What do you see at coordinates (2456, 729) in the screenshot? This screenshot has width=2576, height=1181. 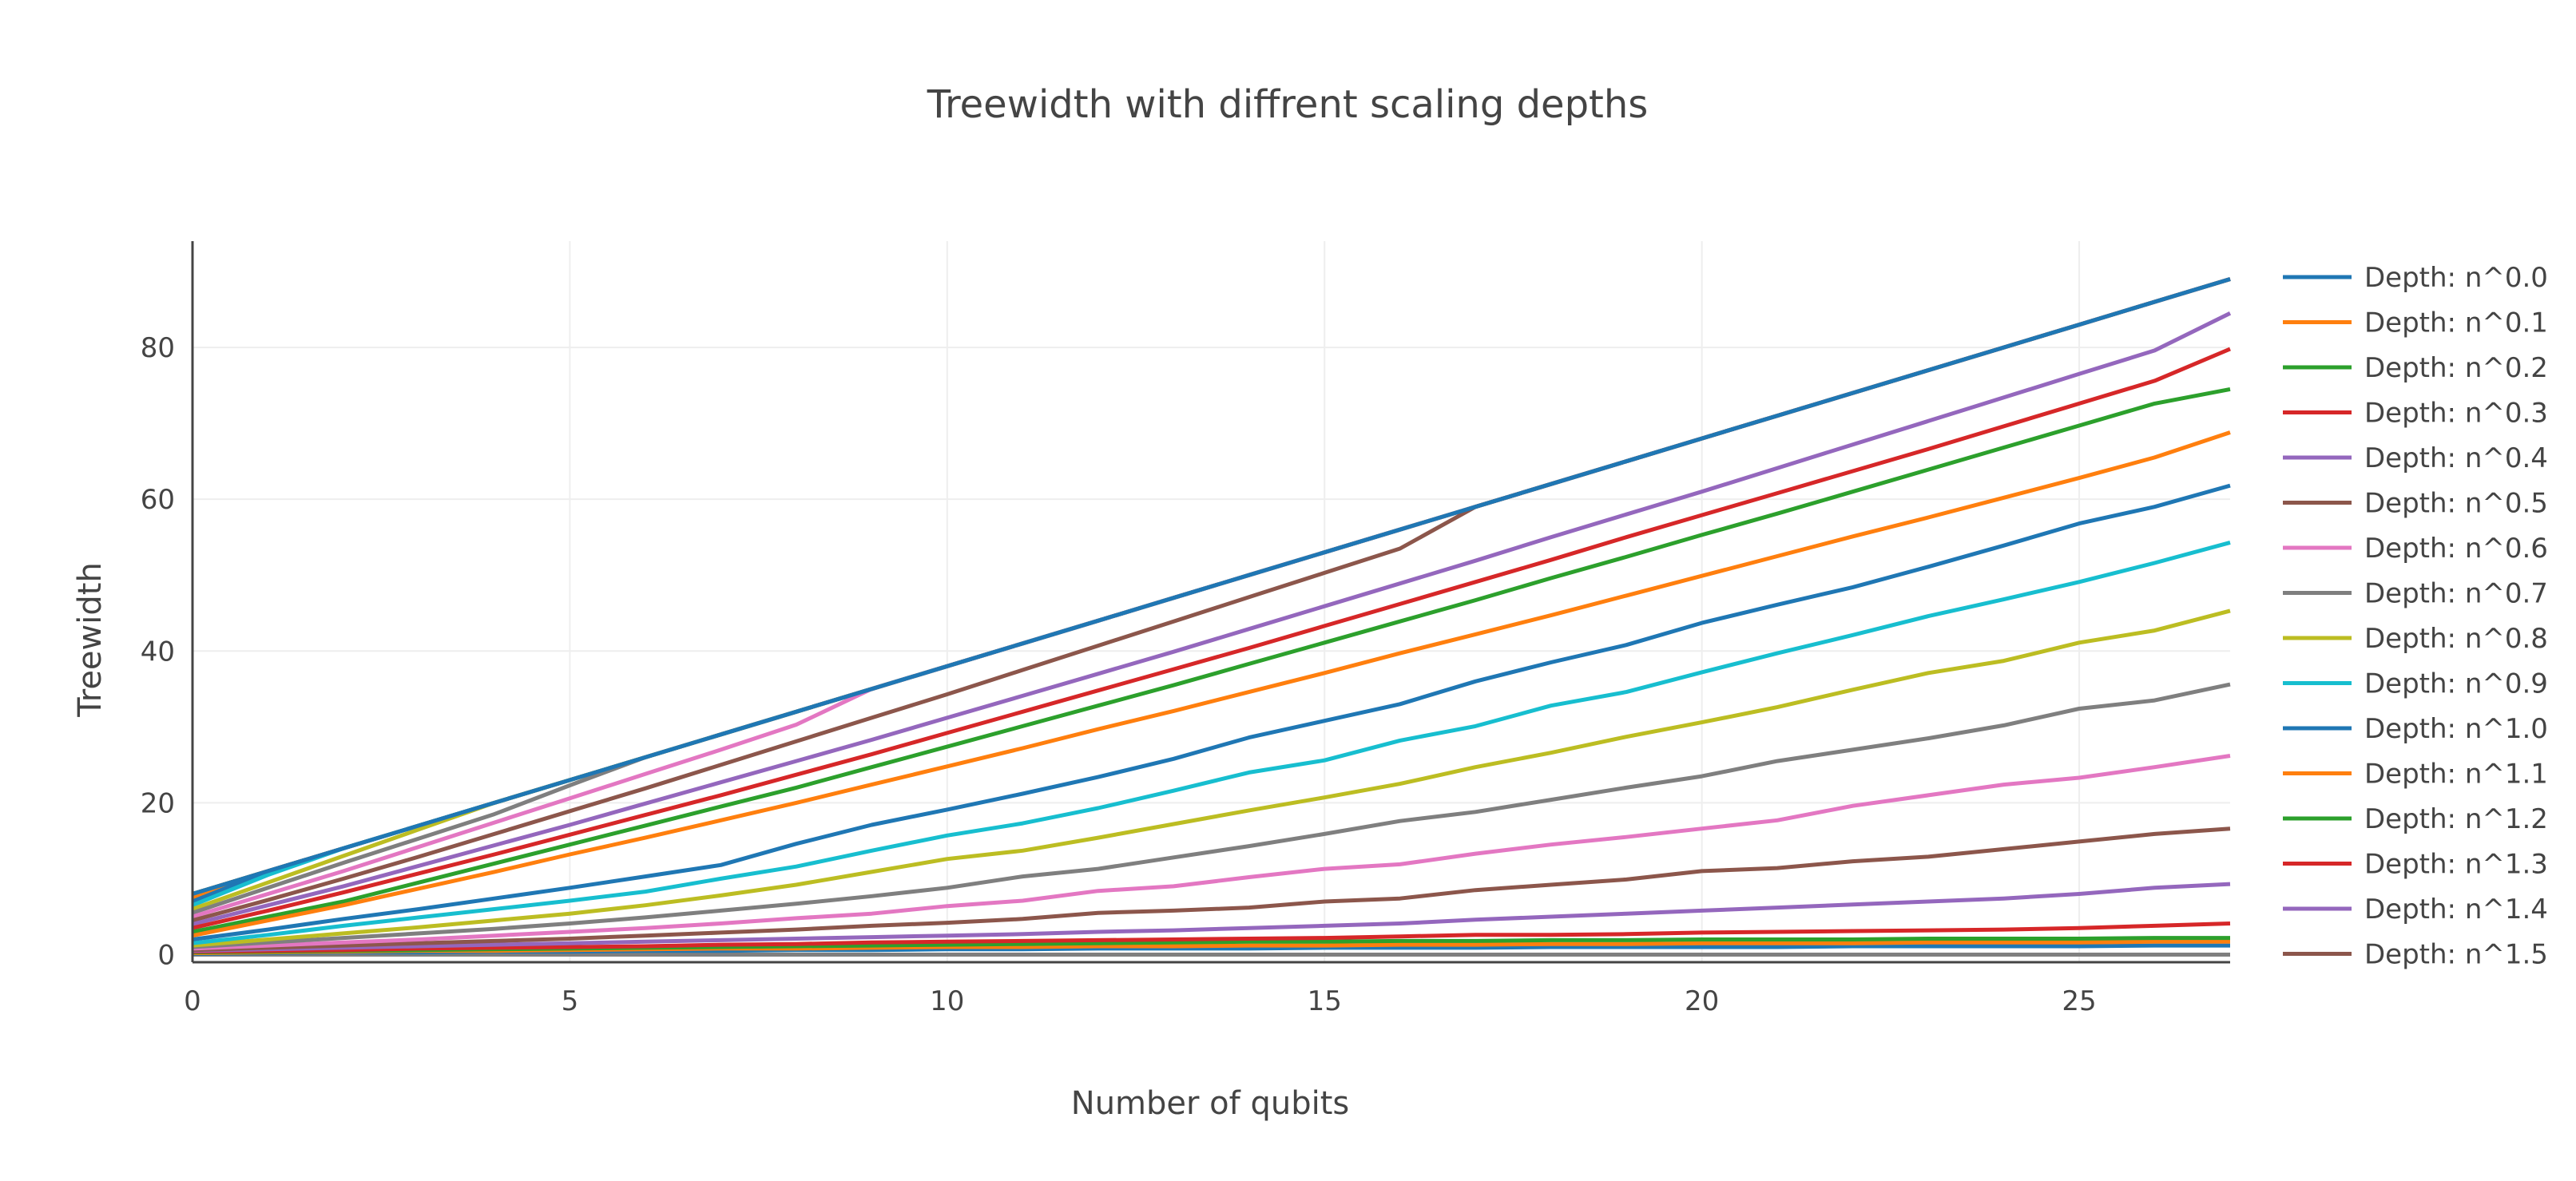 I see `legend-label: Depth: n^1.0` at bounding box center [2456, 729].